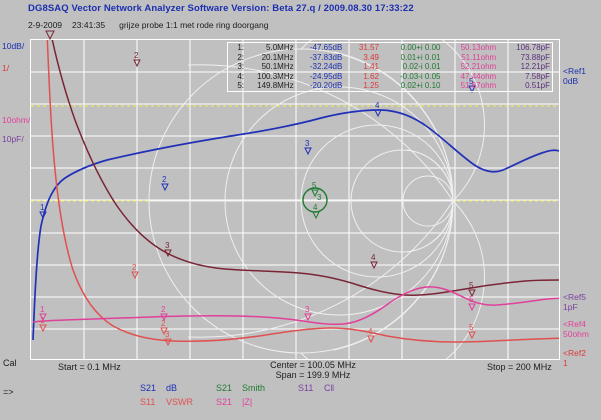  What do you see at coordinates (571, 81) in the screenshot?
I see `ref-label-1-value: 0dB` at bounding box center [571, 81].